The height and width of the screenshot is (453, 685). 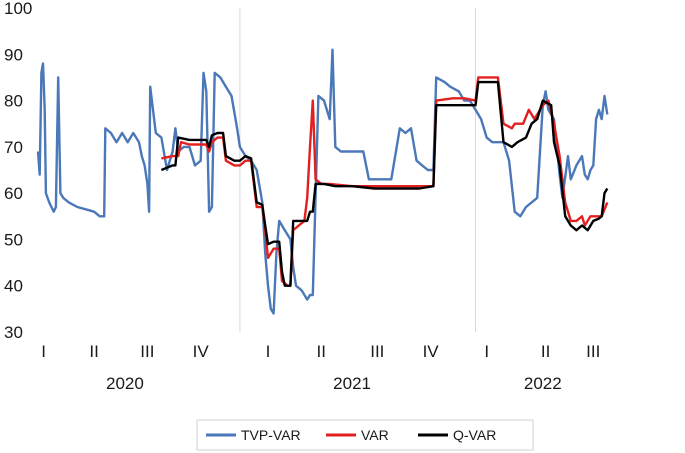 I want to click on legend-label-tvp-var: TVP-VAR, so click(x=271, y=435).